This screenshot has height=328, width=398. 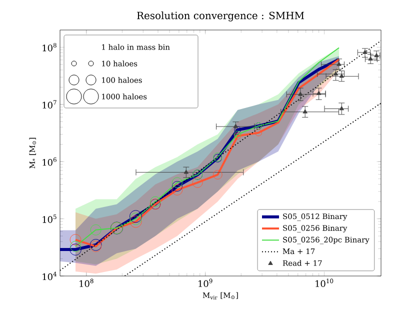 I want to click on chart-title: Resolution convergence : SMHM, so click(x=220, y=17).